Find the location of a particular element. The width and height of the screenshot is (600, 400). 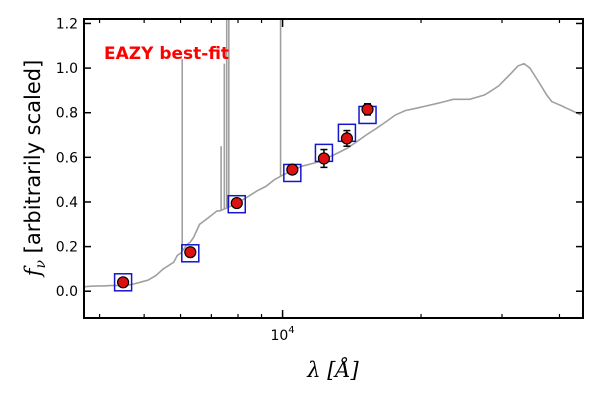

y-tick-label: 0.2 is located at coordinates (67, 248).